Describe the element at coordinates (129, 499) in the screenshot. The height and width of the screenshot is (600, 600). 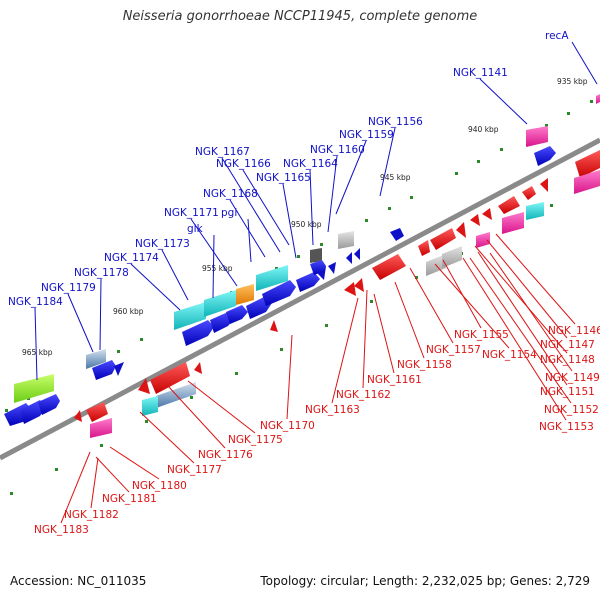
I see `gene-label: NGK_1181` at that location.